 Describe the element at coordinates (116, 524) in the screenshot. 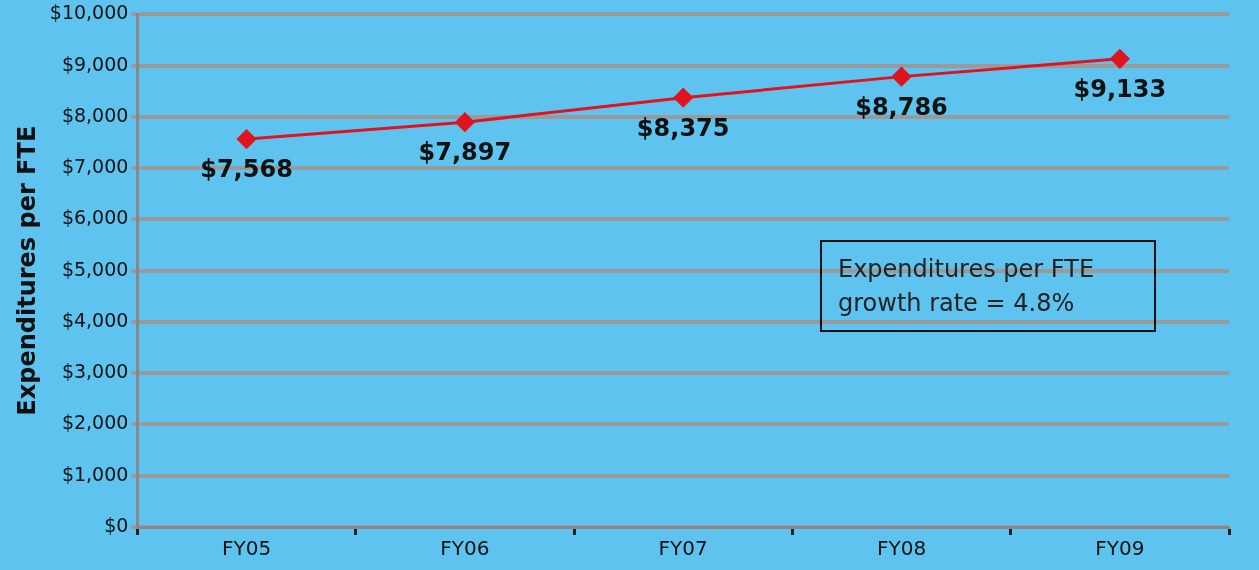

I see `y-tick-label: $0` at that location.